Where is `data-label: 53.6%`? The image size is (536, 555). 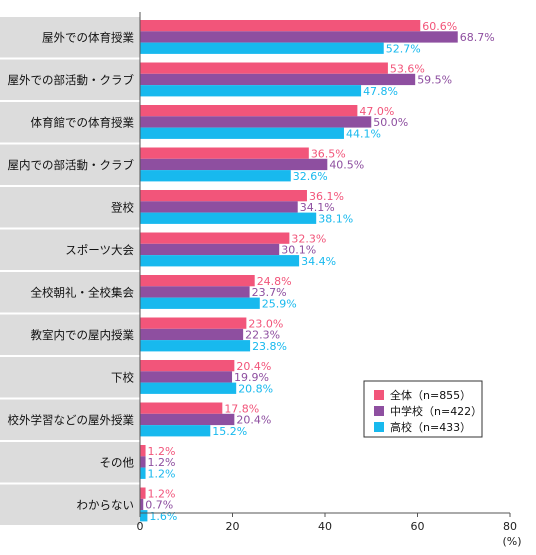 data-label: 53.6% is located at coordinates (407, 68).